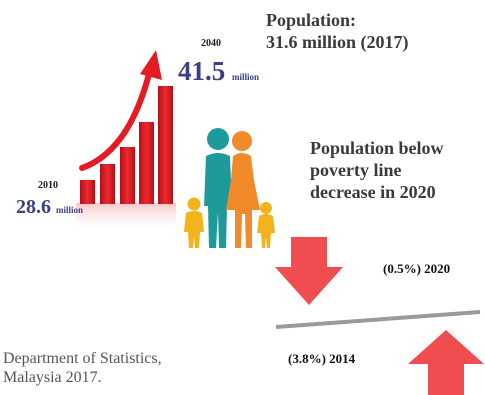 This screenshot has height=395, width=485. Describe the element at coordinates (309, 271) in the screenshot. I see `down-arrow-icon` at that location.